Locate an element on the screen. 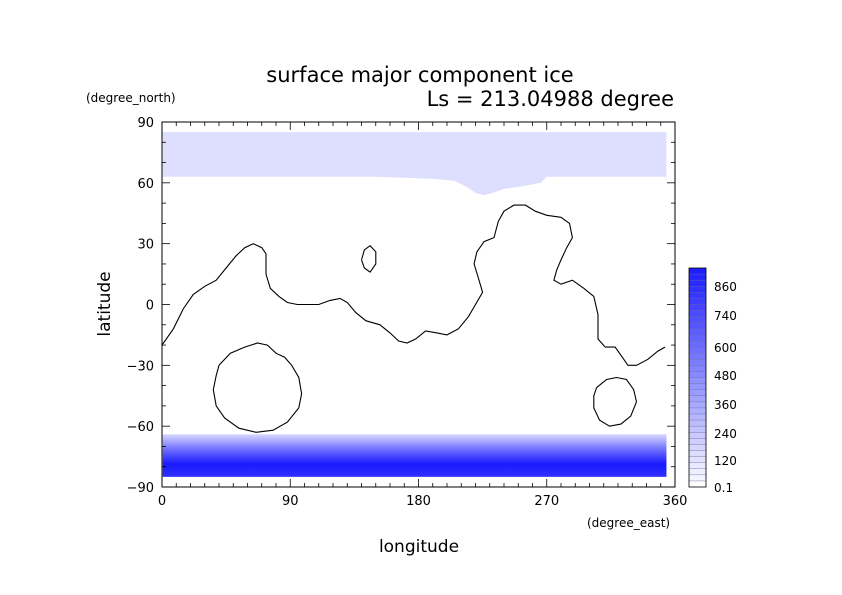 The image size is (842, 595). y-tick-label: −60 is located at coordinates (140, 427).